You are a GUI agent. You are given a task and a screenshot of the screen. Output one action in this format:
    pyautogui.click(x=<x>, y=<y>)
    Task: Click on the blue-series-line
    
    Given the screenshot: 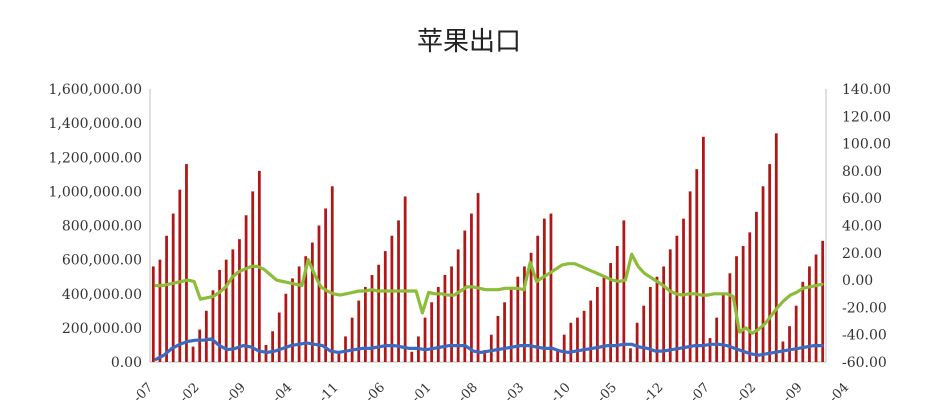 What is the action you would take?
    pyautogui.click(x=489, y=349)
    